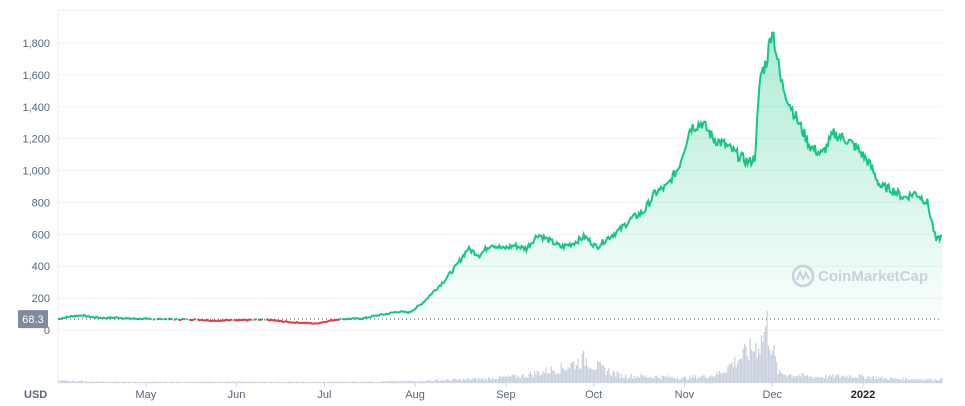 The height and width of the screenshot is (406, 965). I want to click on x-axis-ticks: May Jun Jul Aug Sep Oct Nov Dec 2022, so click(505, 392).